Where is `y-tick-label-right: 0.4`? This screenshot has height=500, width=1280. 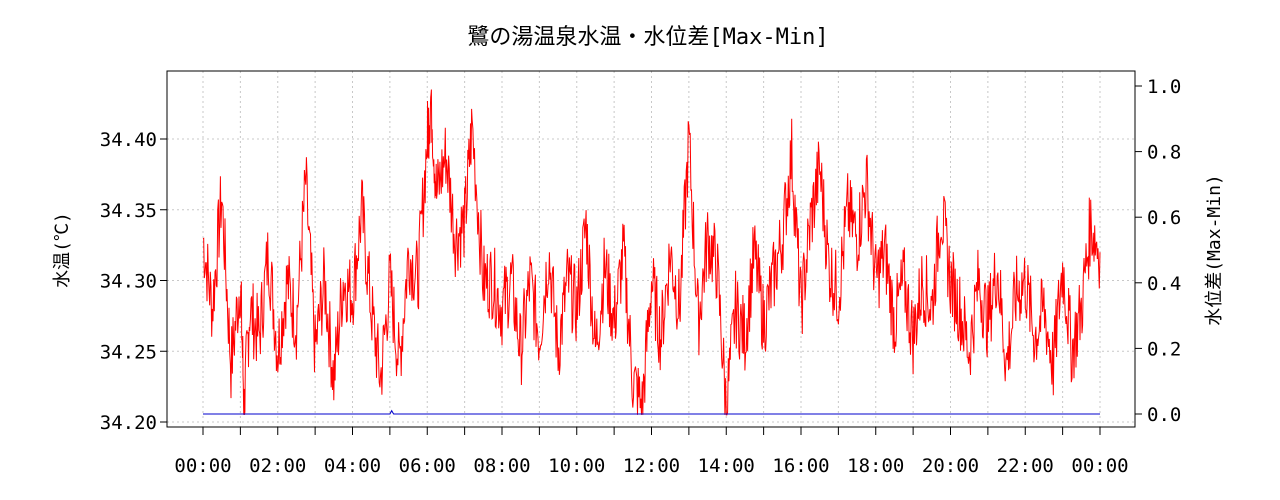
y-tick-label-right: 0.4 is located at coordinates (1164, 284).